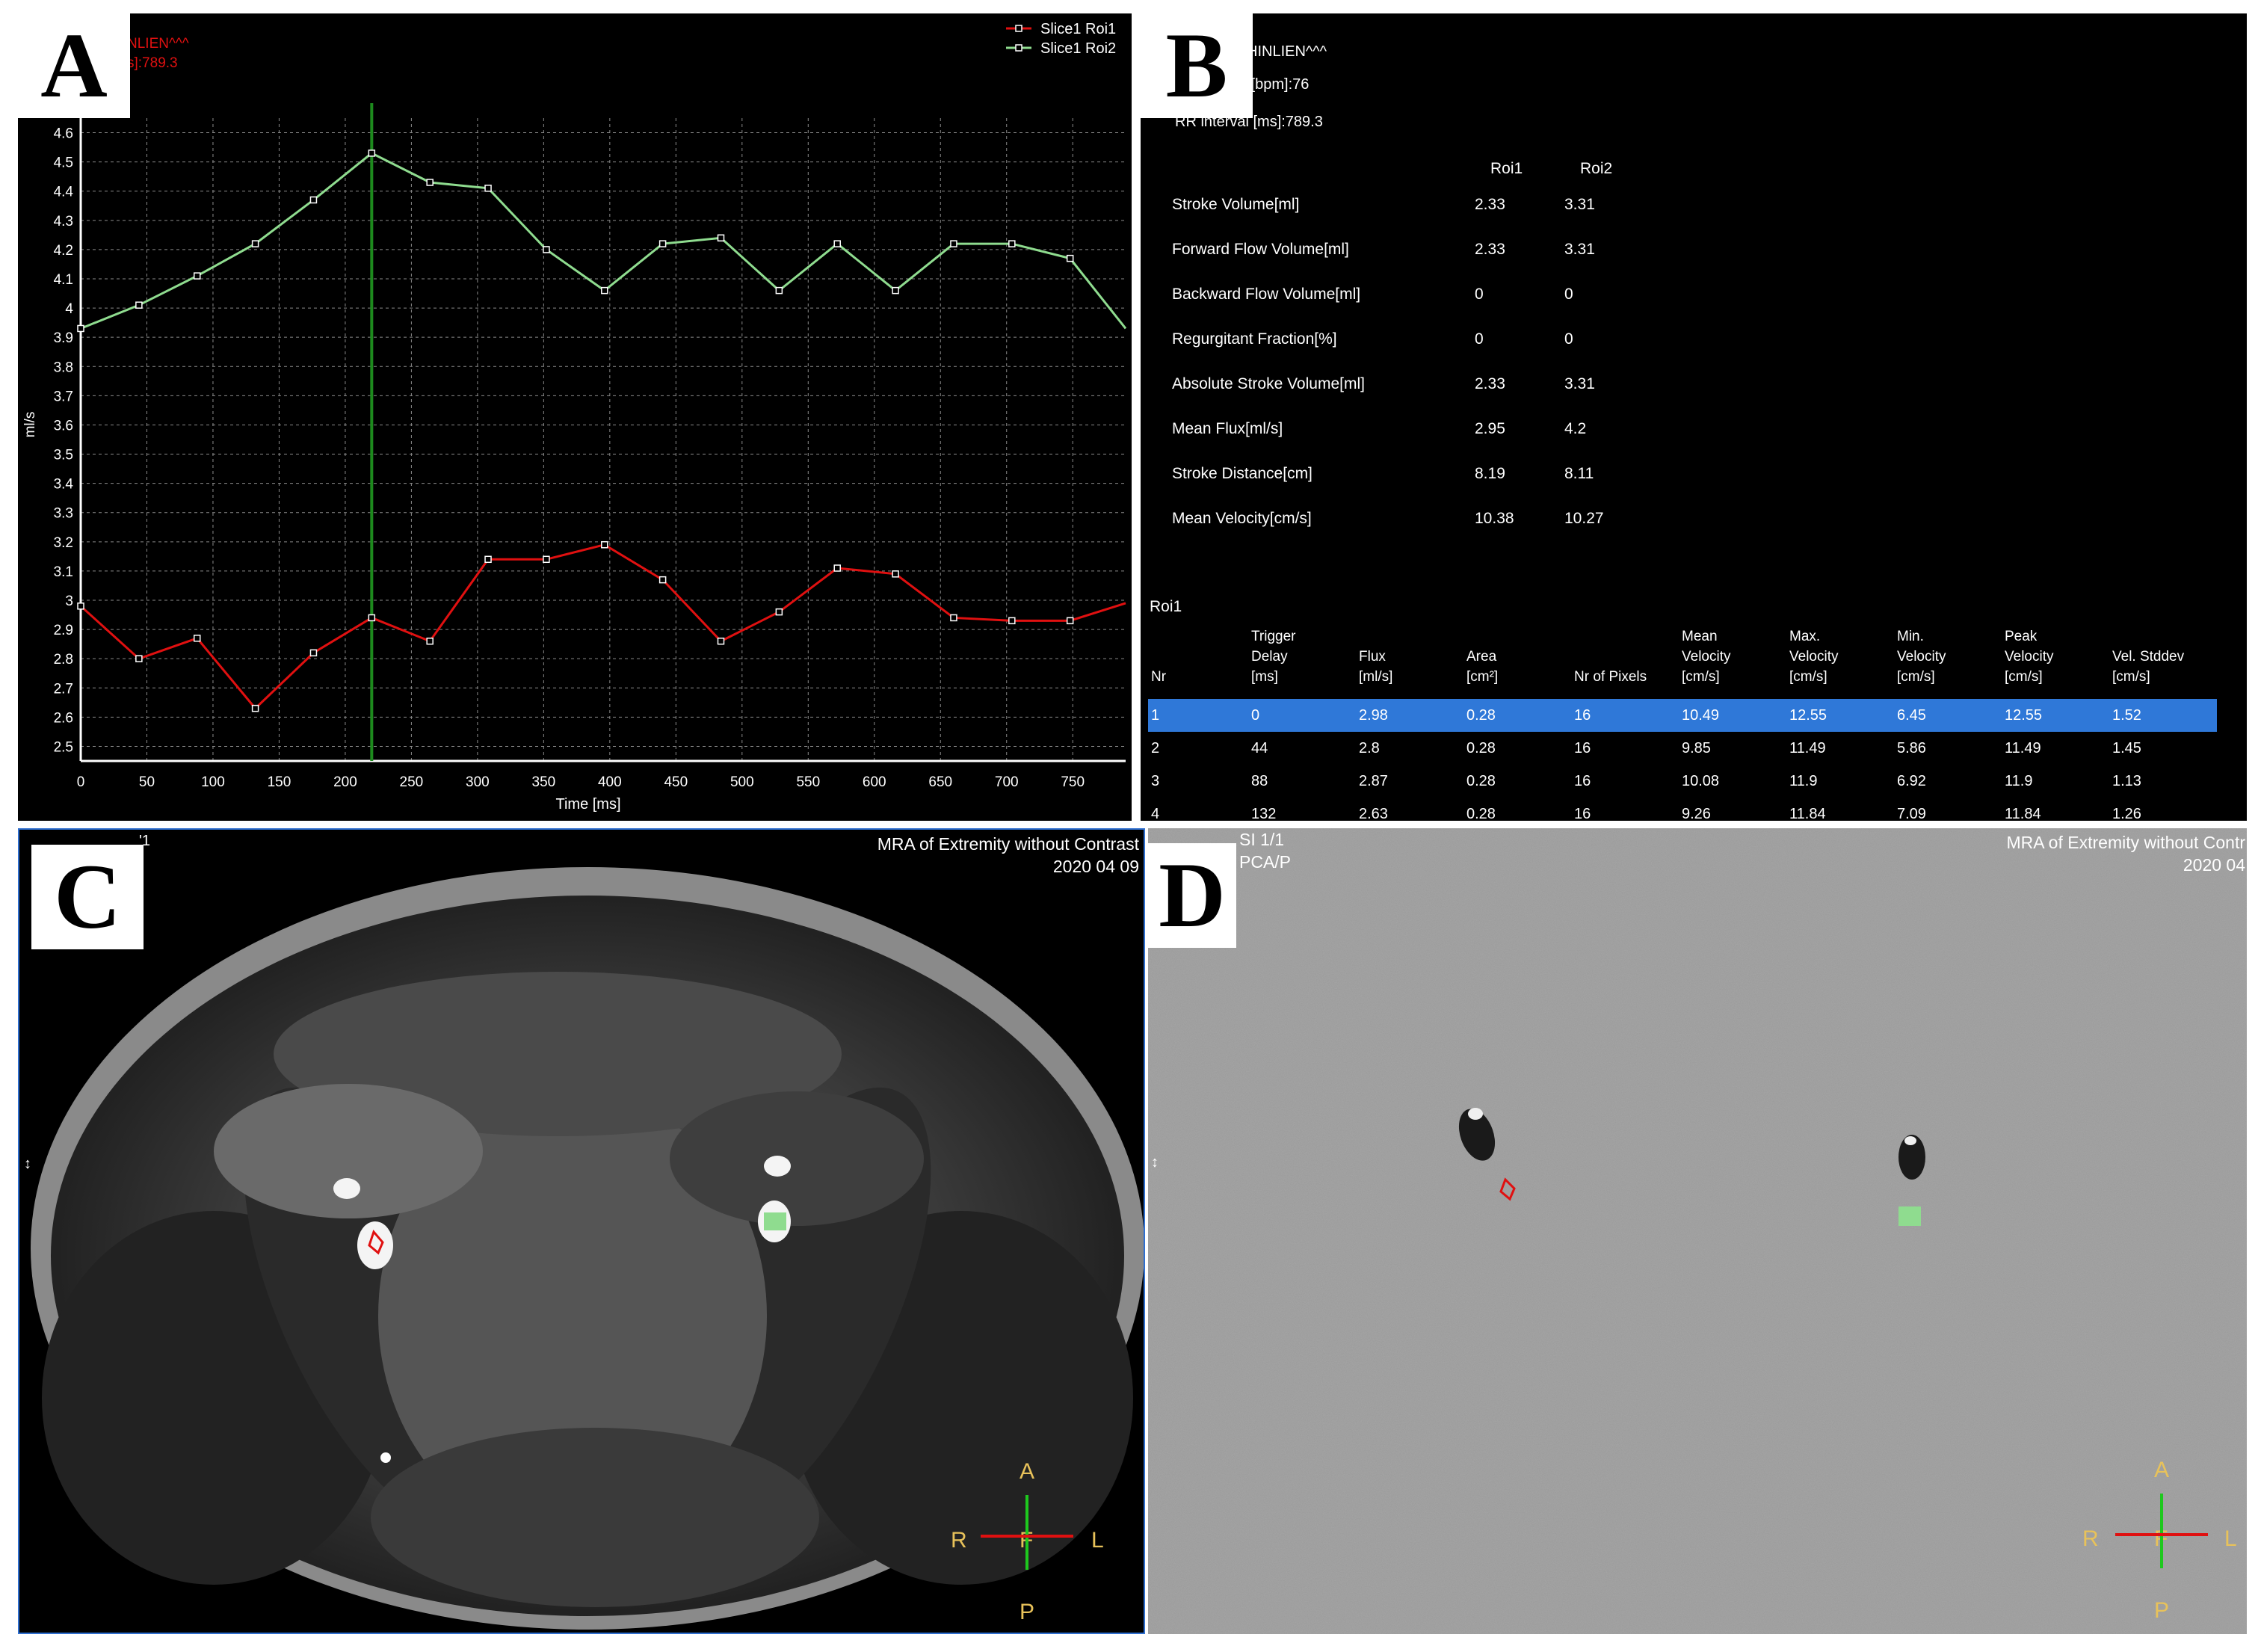 The height and width of the screenshot is (1652, 2261). I want to click on summary-cell-label: Mean Flux[ml/s], so click(1227, 429).